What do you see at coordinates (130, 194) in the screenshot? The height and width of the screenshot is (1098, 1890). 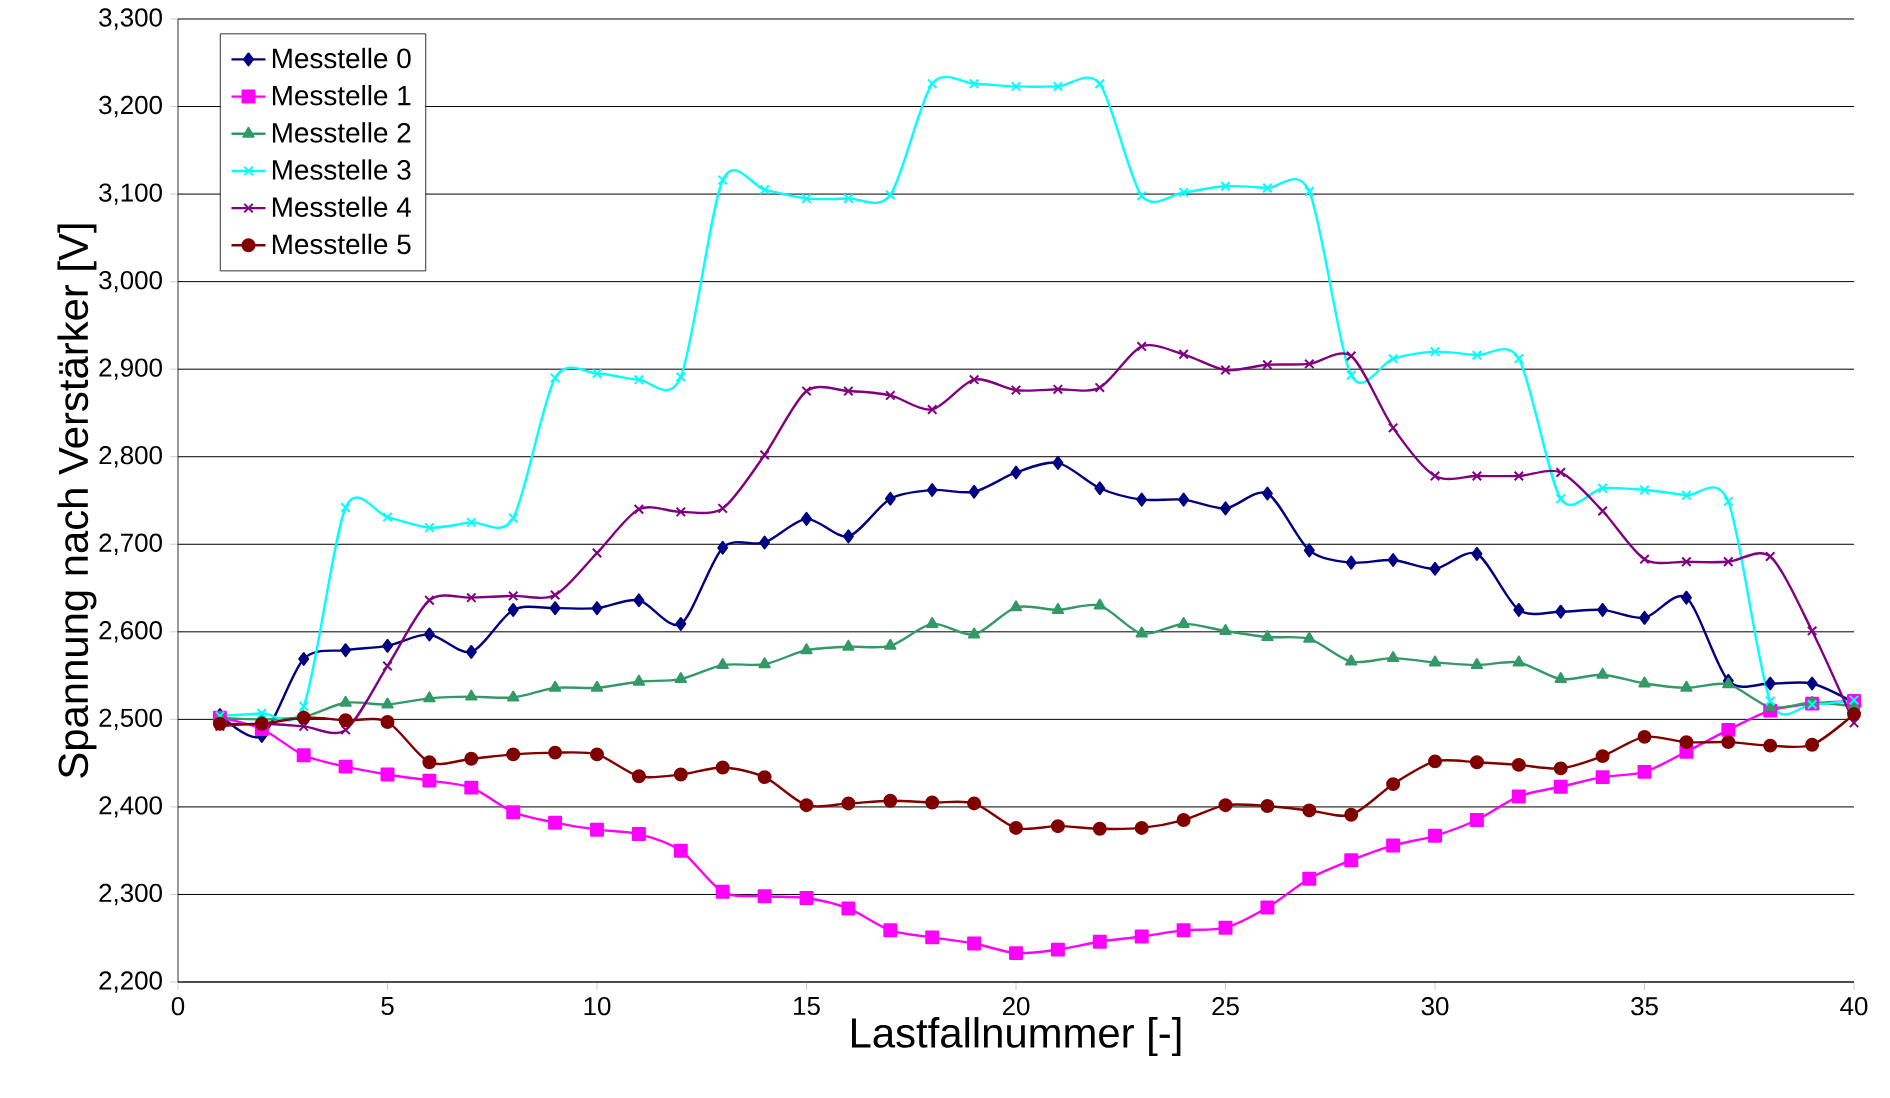 I see `y-tick-label: 3,100` at bounding box center [130, 194].